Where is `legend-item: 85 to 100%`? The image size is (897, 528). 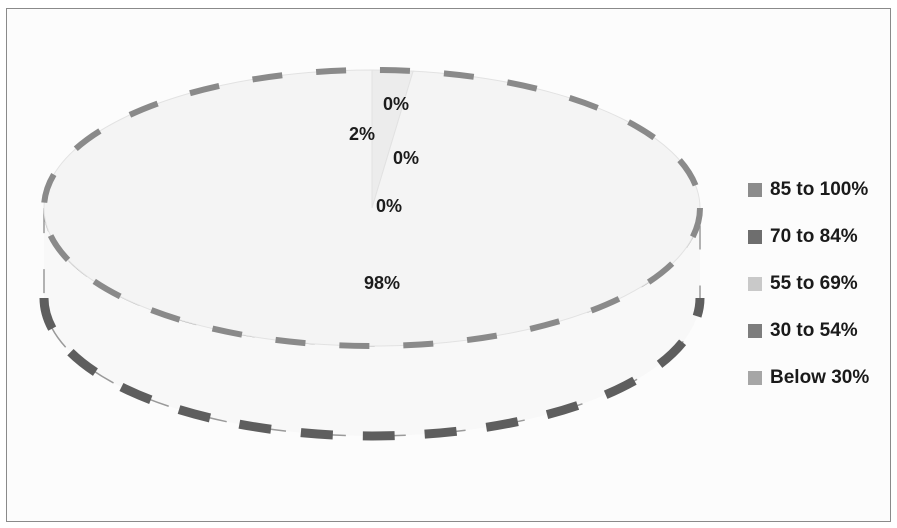
legend-item: 85 to 100% is located at coordinates (808, 189).